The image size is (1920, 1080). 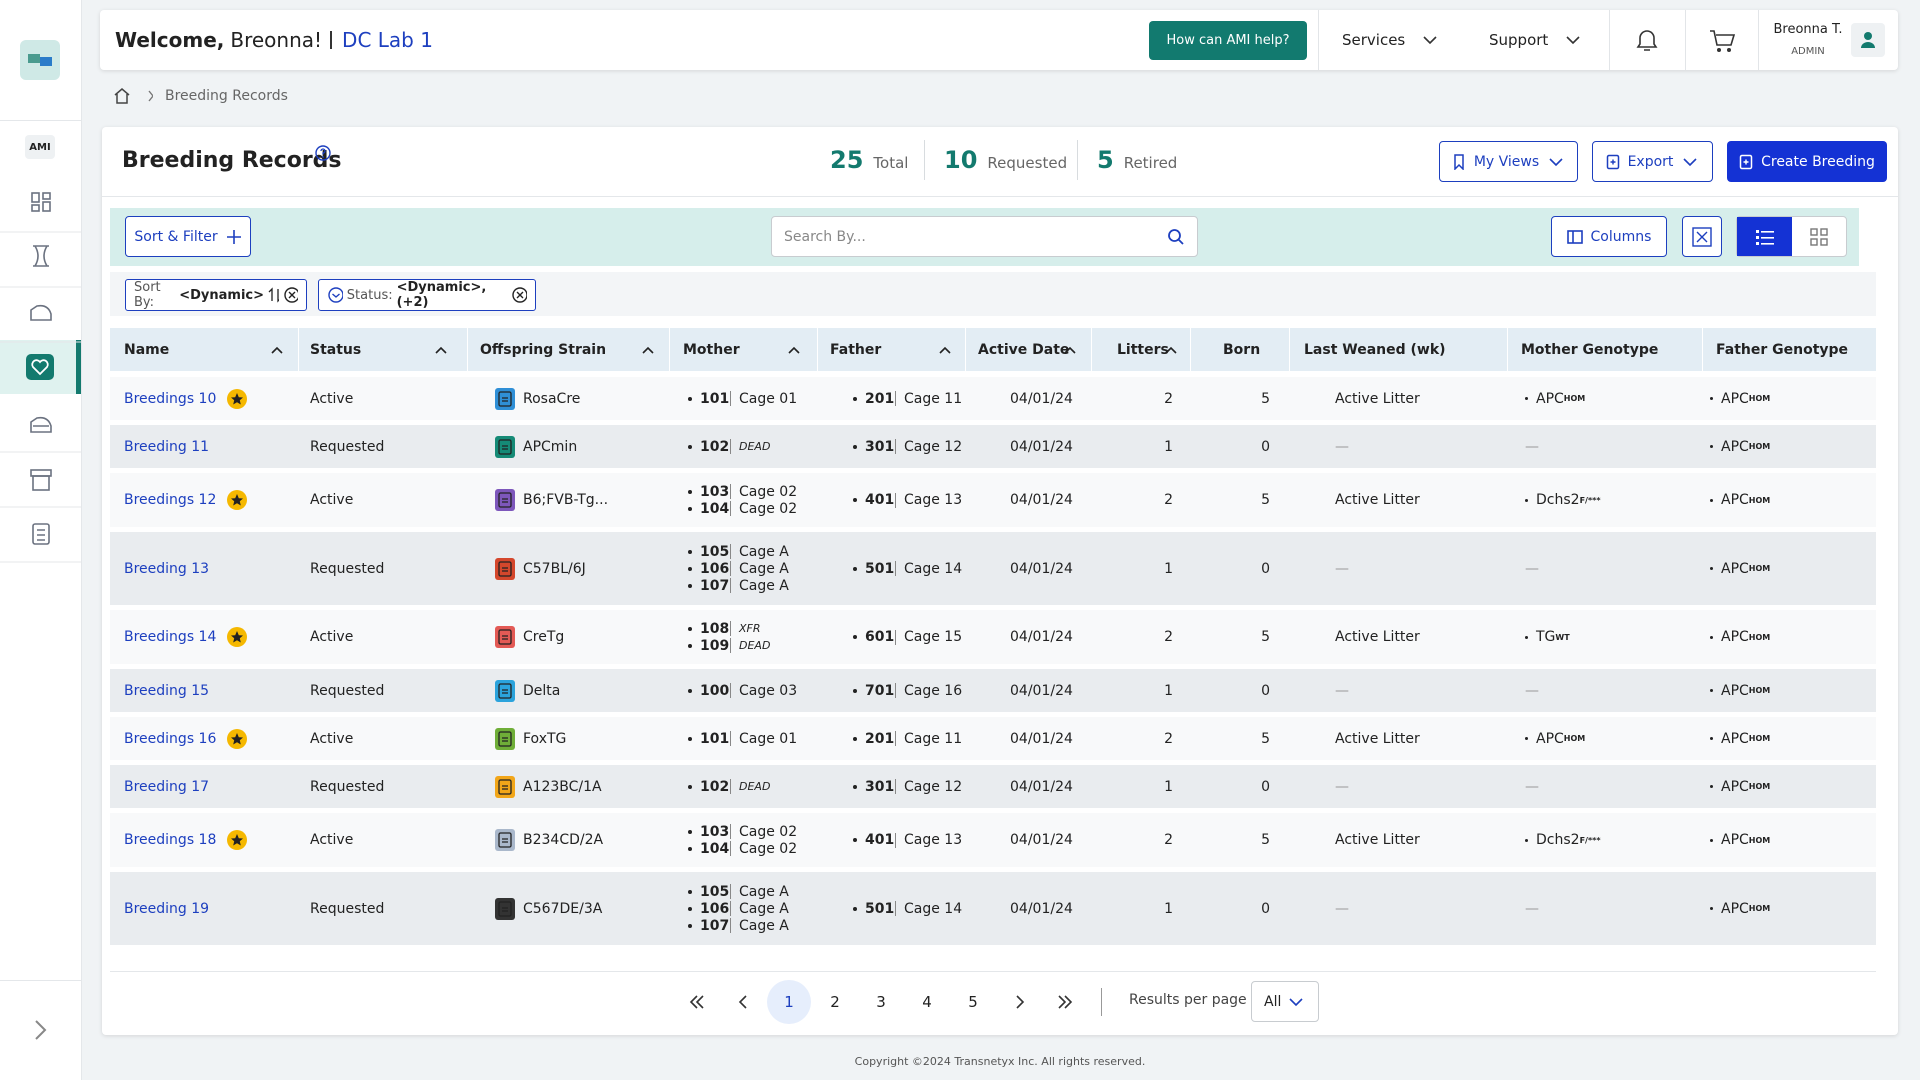 I want to click on column-header: Father, so click(x=856, y=349).